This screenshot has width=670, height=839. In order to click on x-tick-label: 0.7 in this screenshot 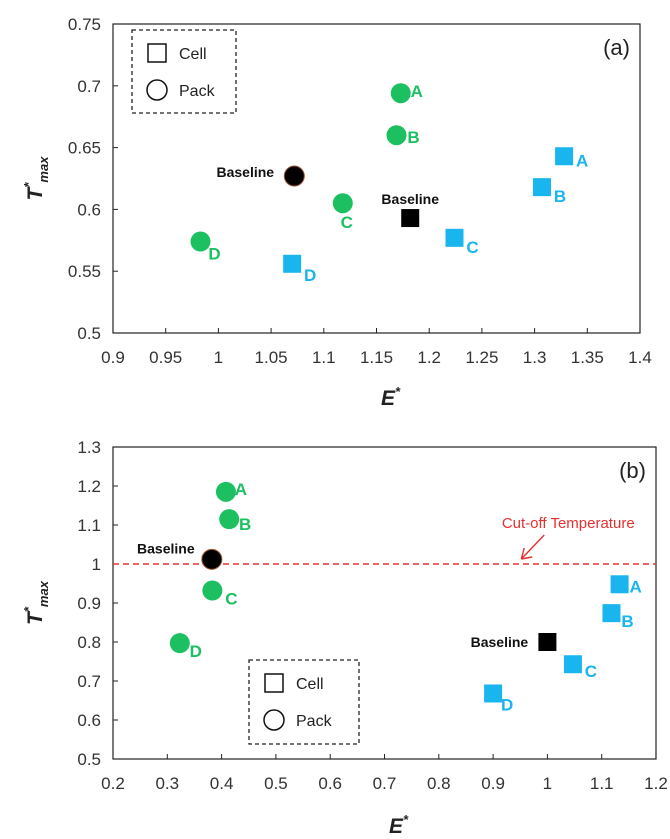, I will do `click(385, 783)`.